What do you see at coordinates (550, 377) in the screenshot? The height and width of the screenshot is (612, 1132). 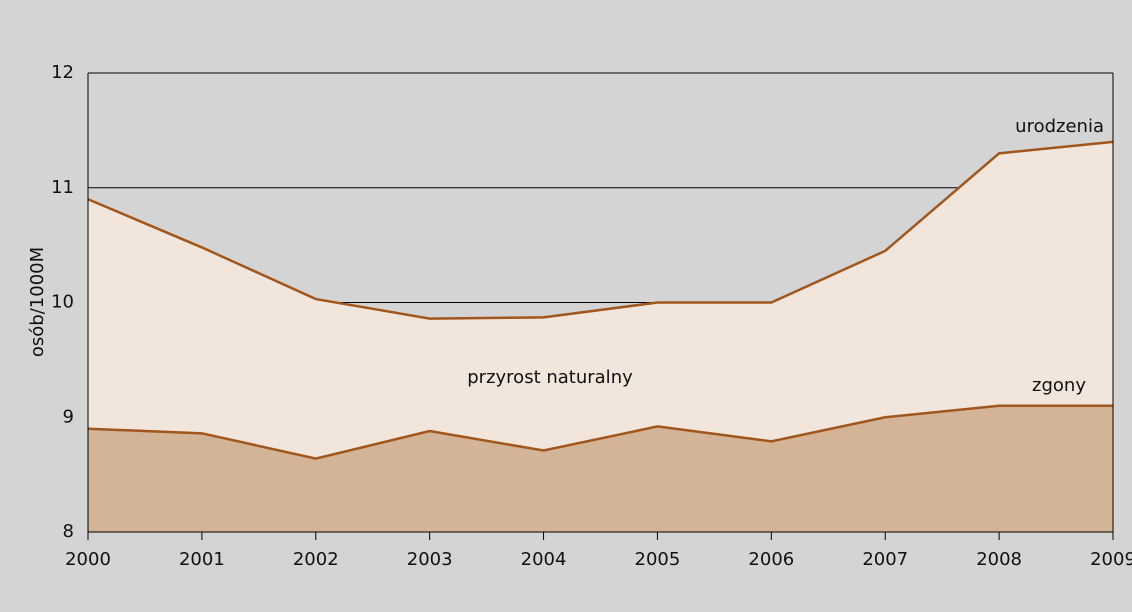 I see `annotation: przyrost naturalny` at bounding box center [550, 377].